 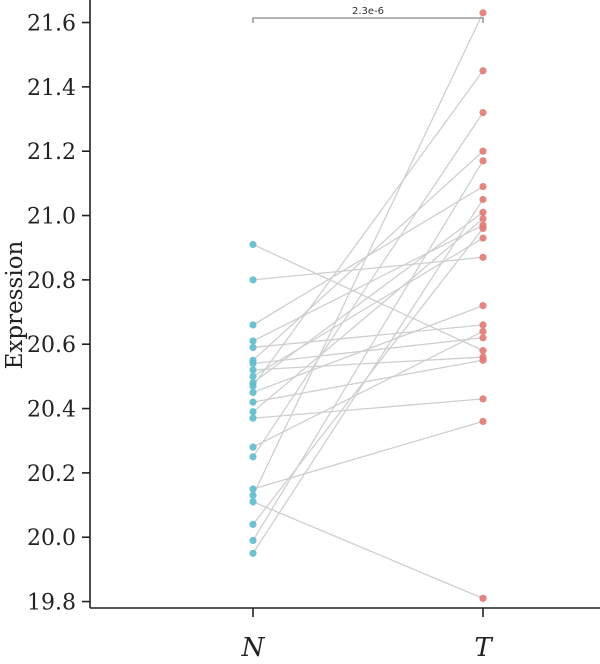 What do you see at coordinates (51, 88) in the screenshot?
I see `y-tick-label: 21.4` at bounding box center [51, 88].